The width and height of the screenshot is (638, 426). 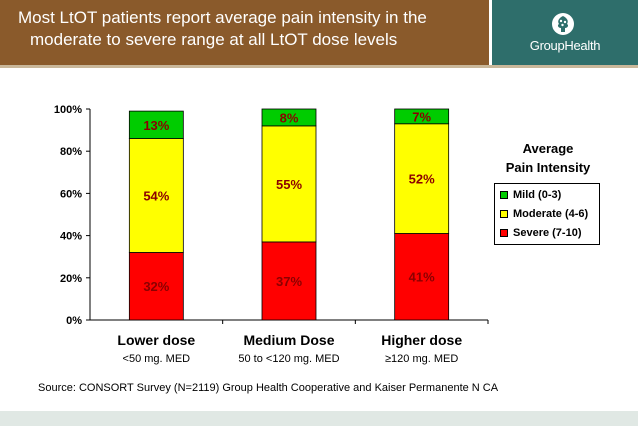 I want to click on data-label: 52%, so click(x=422, y=179).